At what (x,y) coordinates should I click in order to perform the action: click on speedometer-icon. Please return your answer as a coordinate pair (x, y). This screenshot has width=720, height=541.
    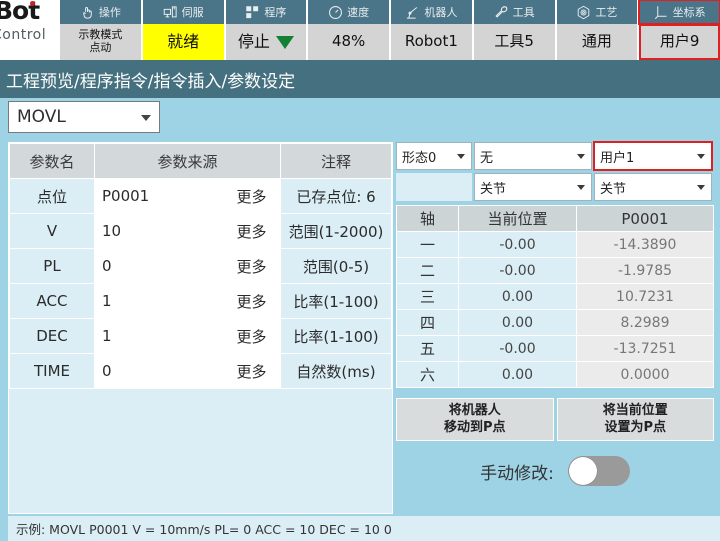
    Looking at the image, I should click on (335, 12).